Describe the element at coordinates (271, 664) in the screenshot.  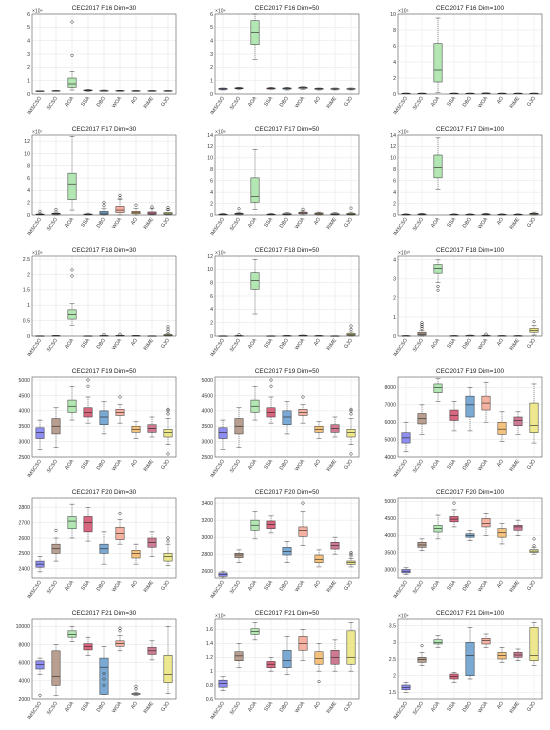
I see `box-ssa` at that location.